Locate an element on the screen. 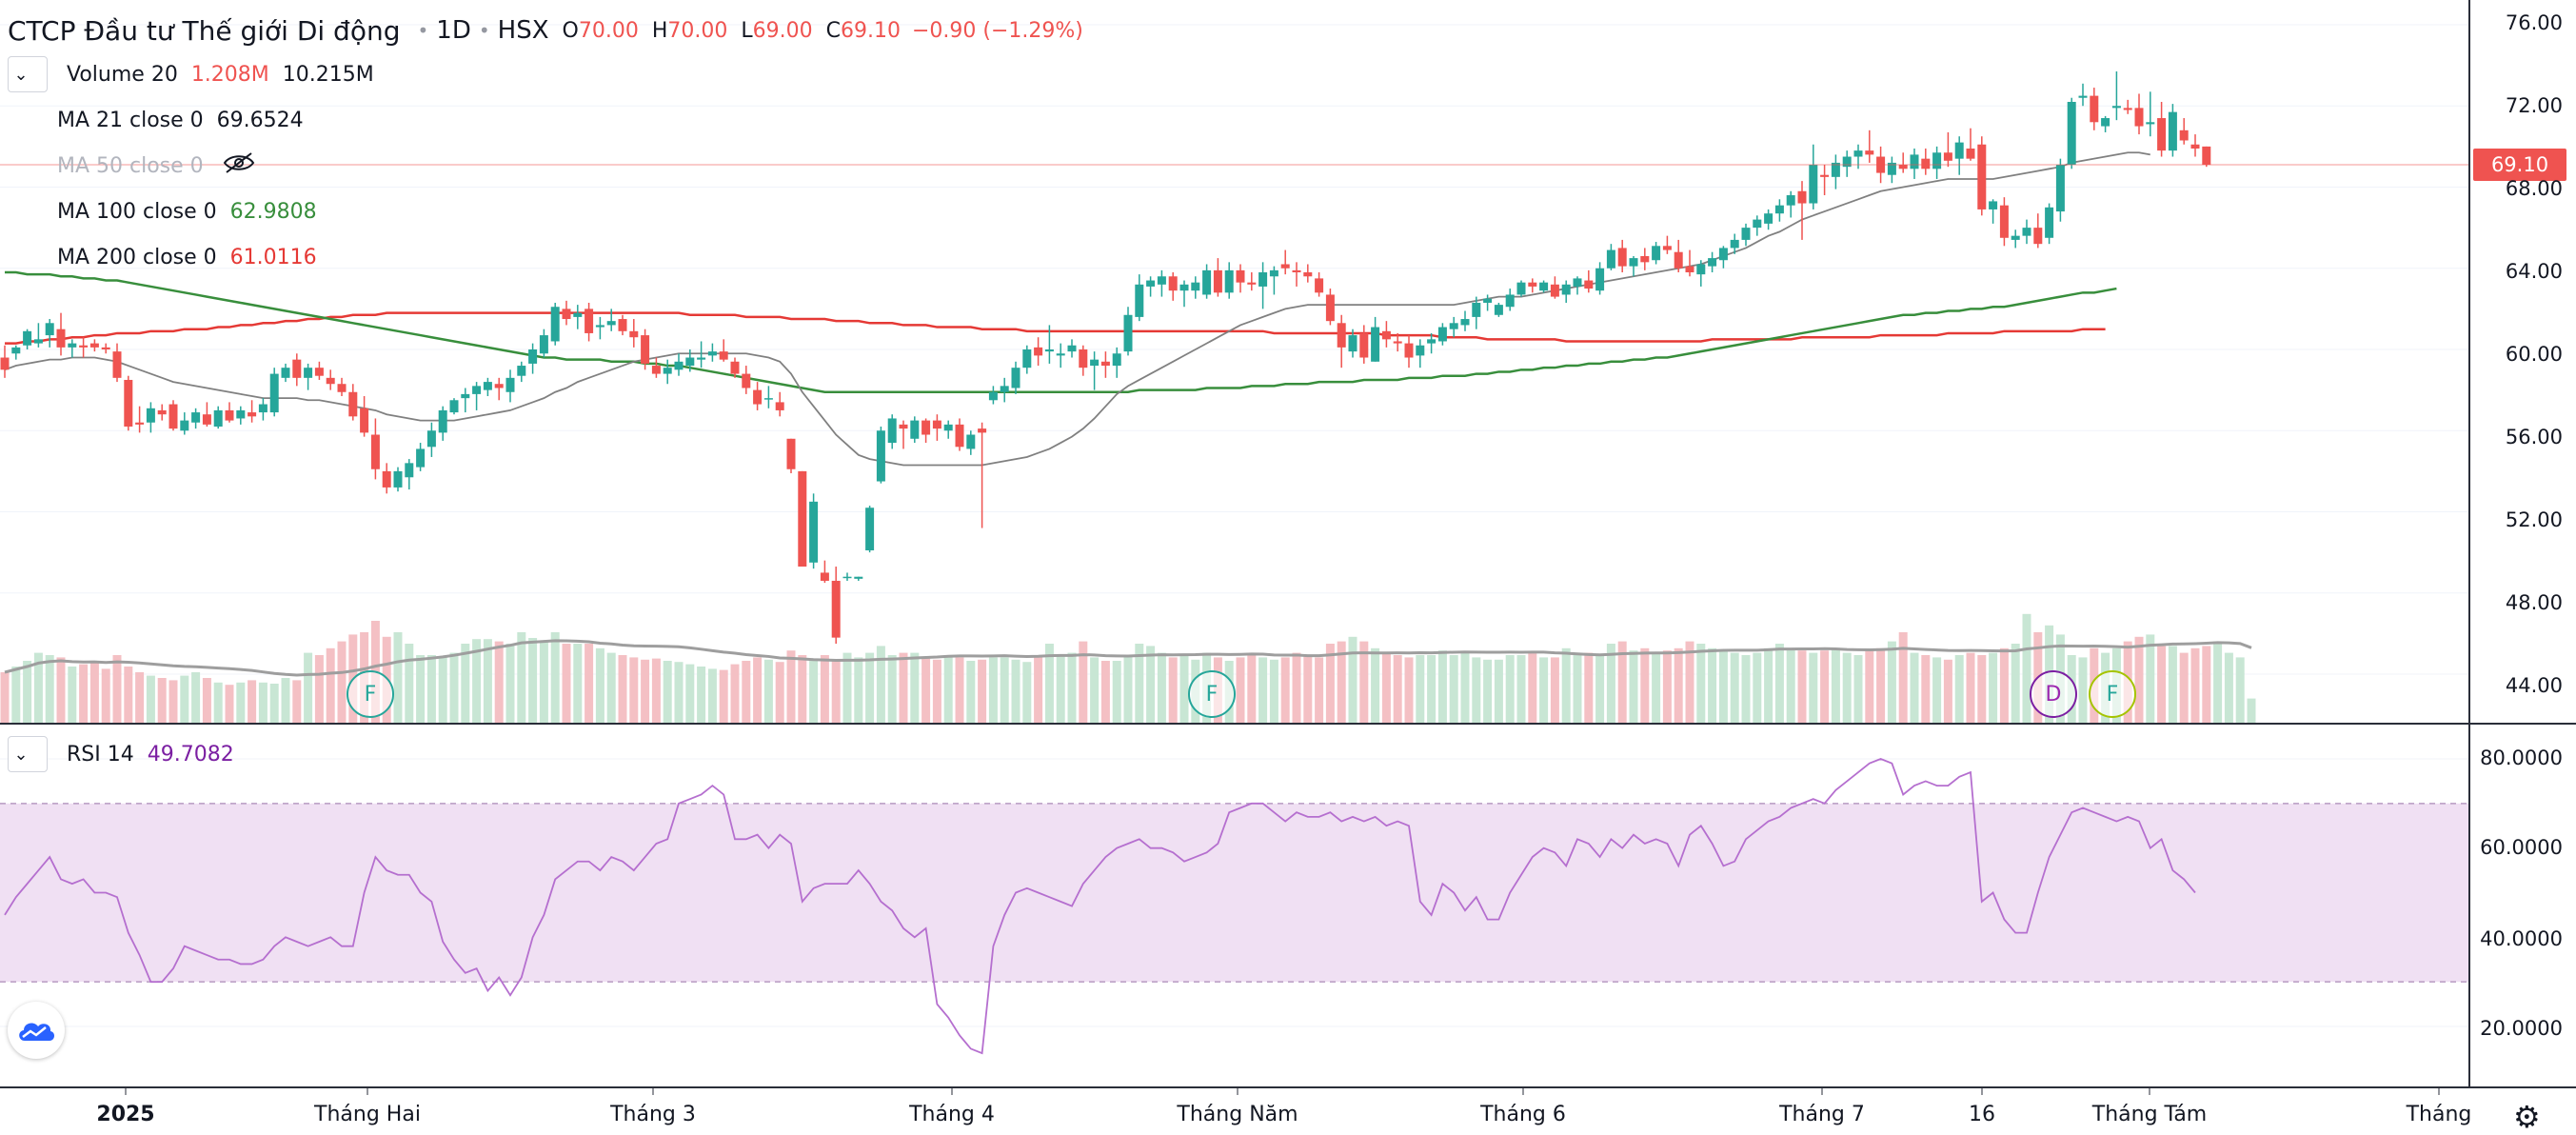  collapse-rsi-button: ⌄ is located at coordinates (28, 754).